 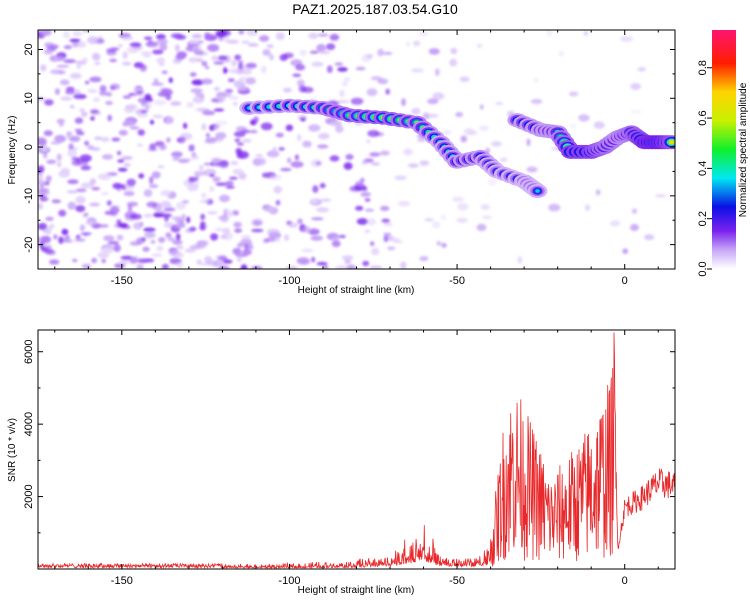 I want to click on y-tick-label: 4000, so click(x=29, y=424).